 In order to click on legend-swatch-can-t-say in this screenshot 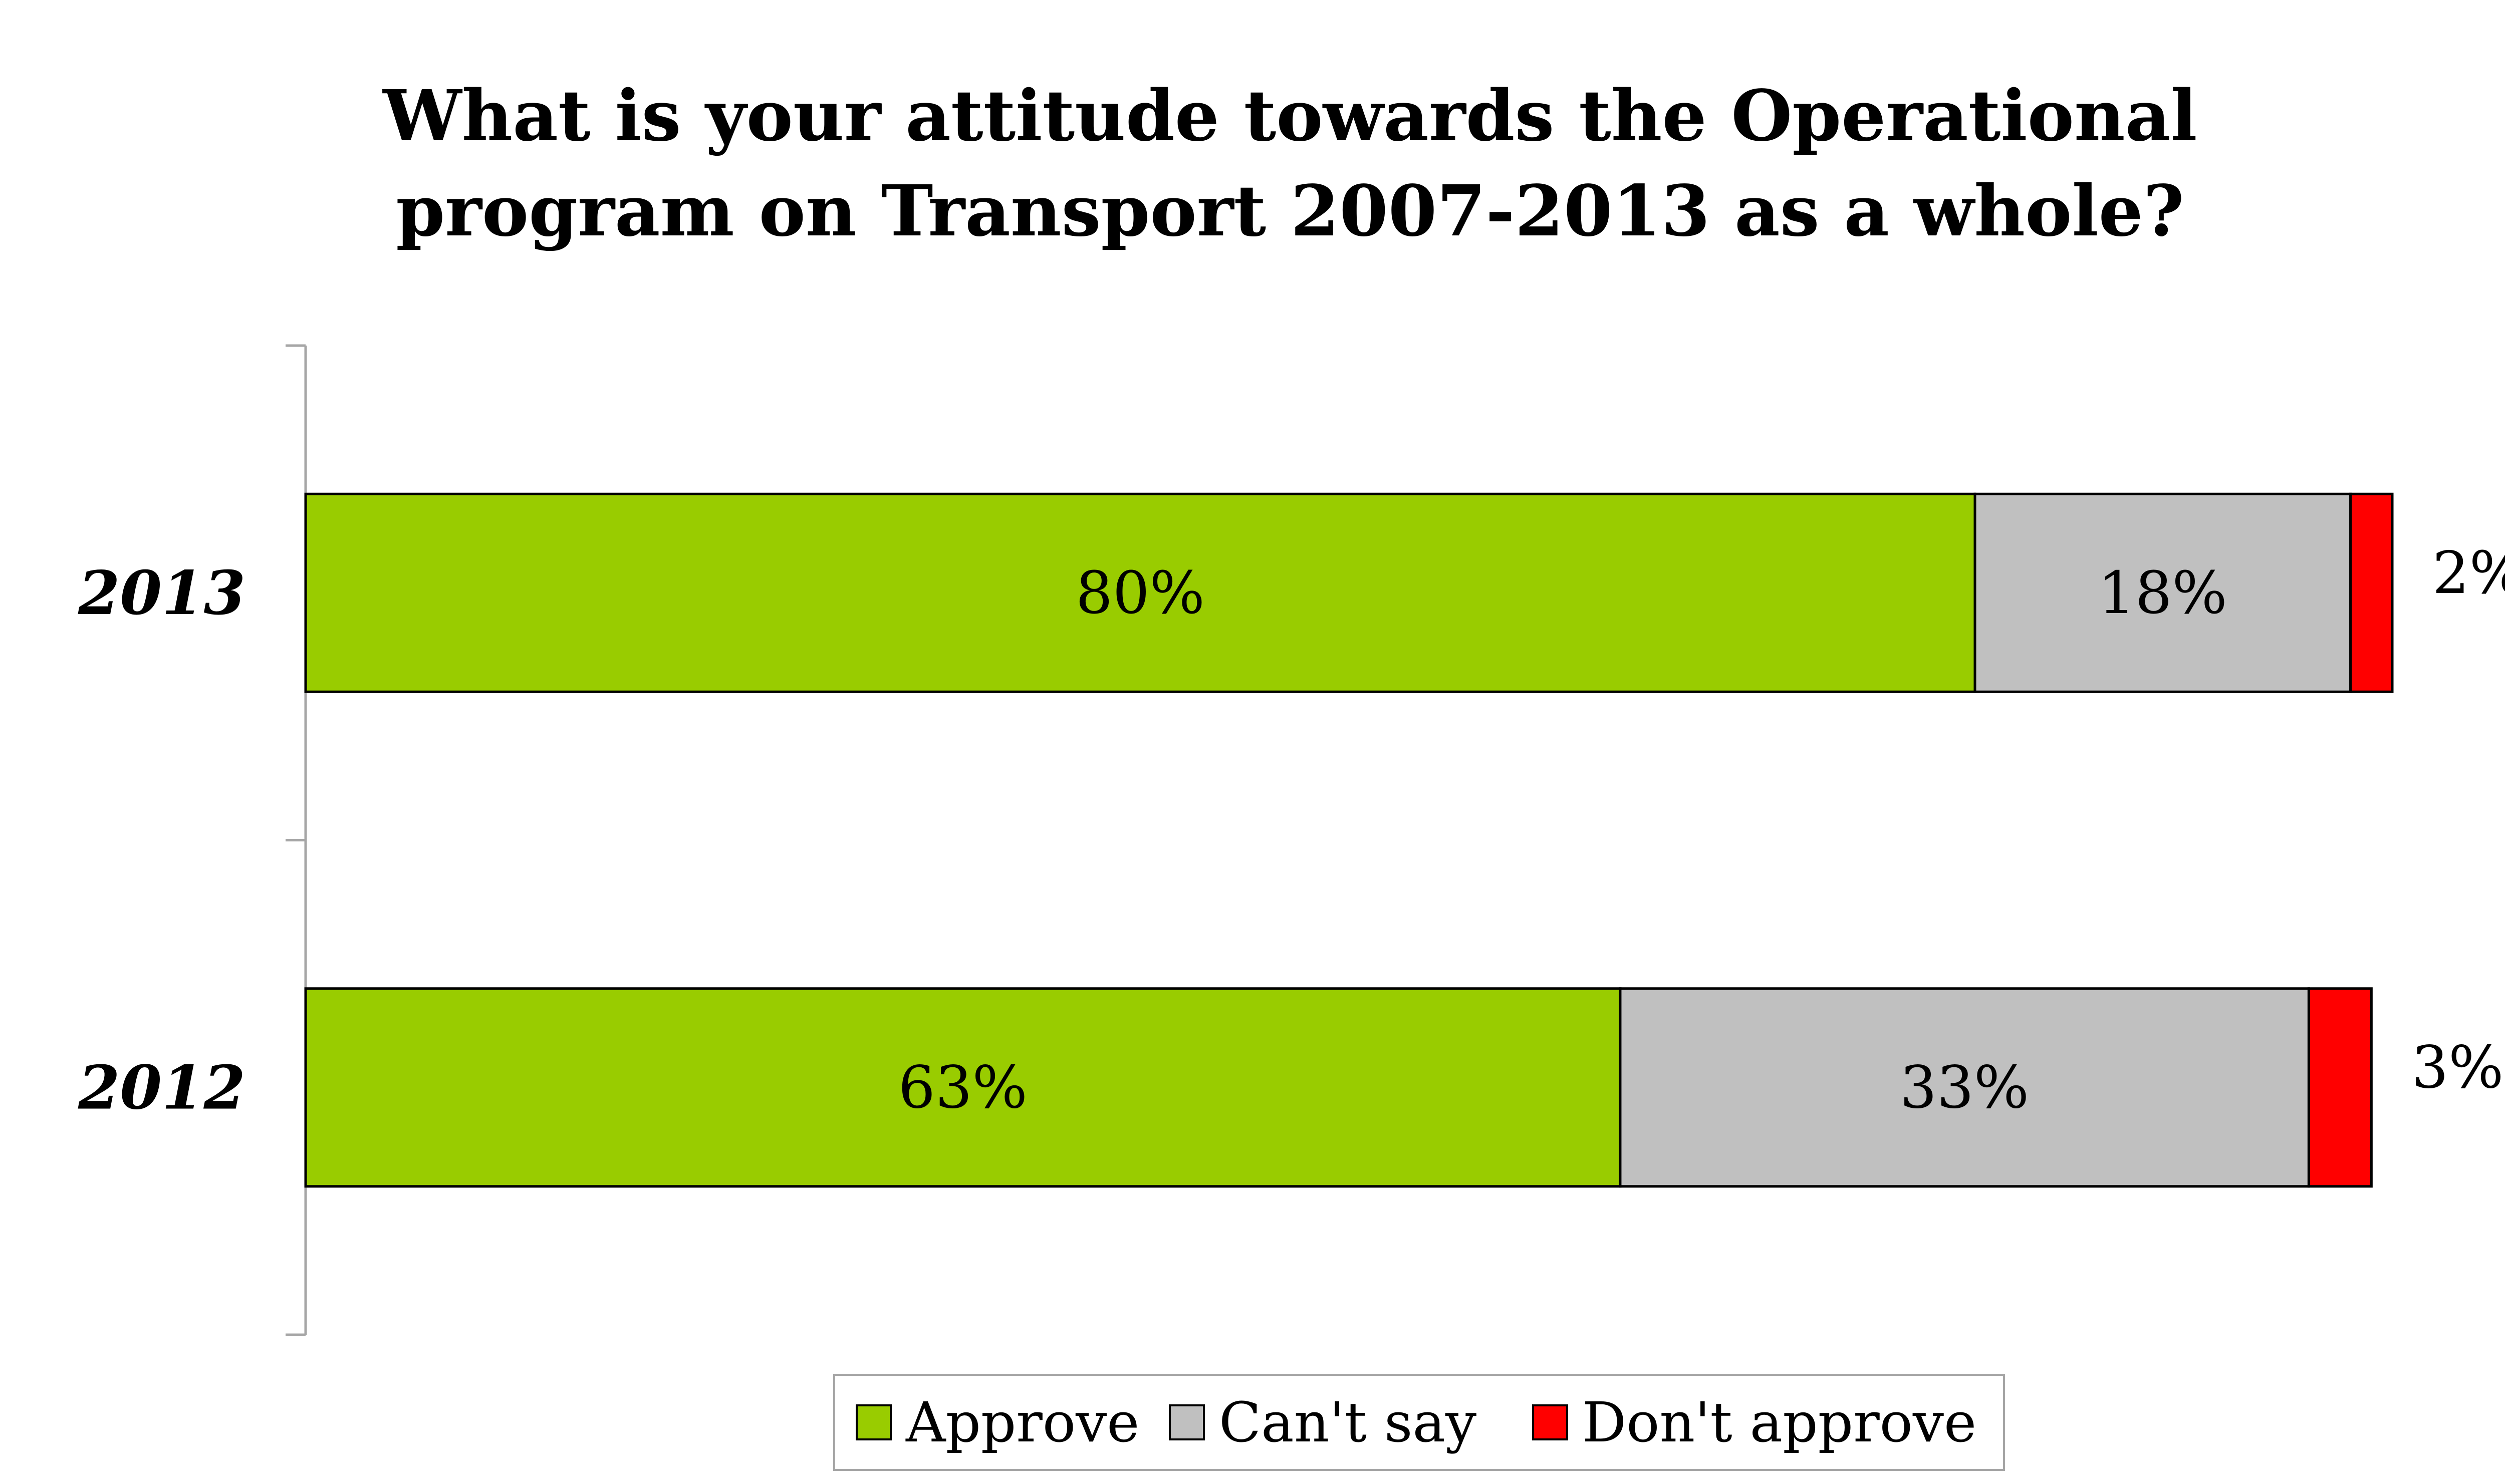, I will do `click(1187, 1422)`.